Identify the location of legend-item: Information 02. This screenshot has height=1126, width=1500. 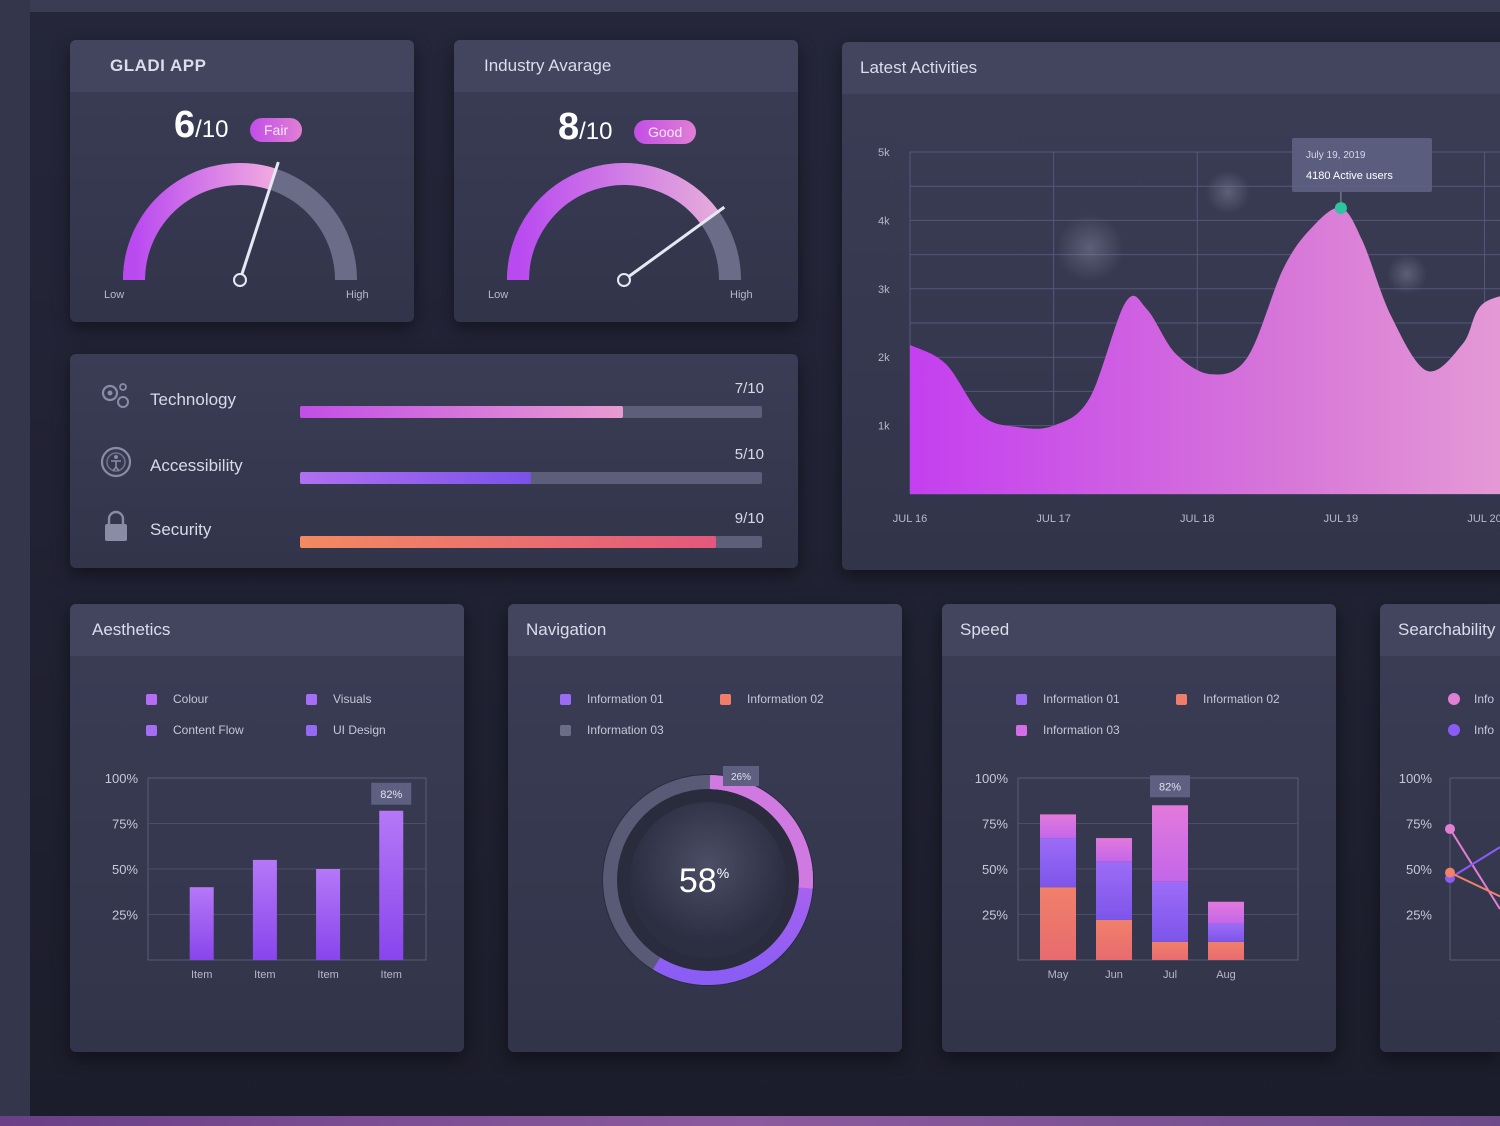
(1228, 699).